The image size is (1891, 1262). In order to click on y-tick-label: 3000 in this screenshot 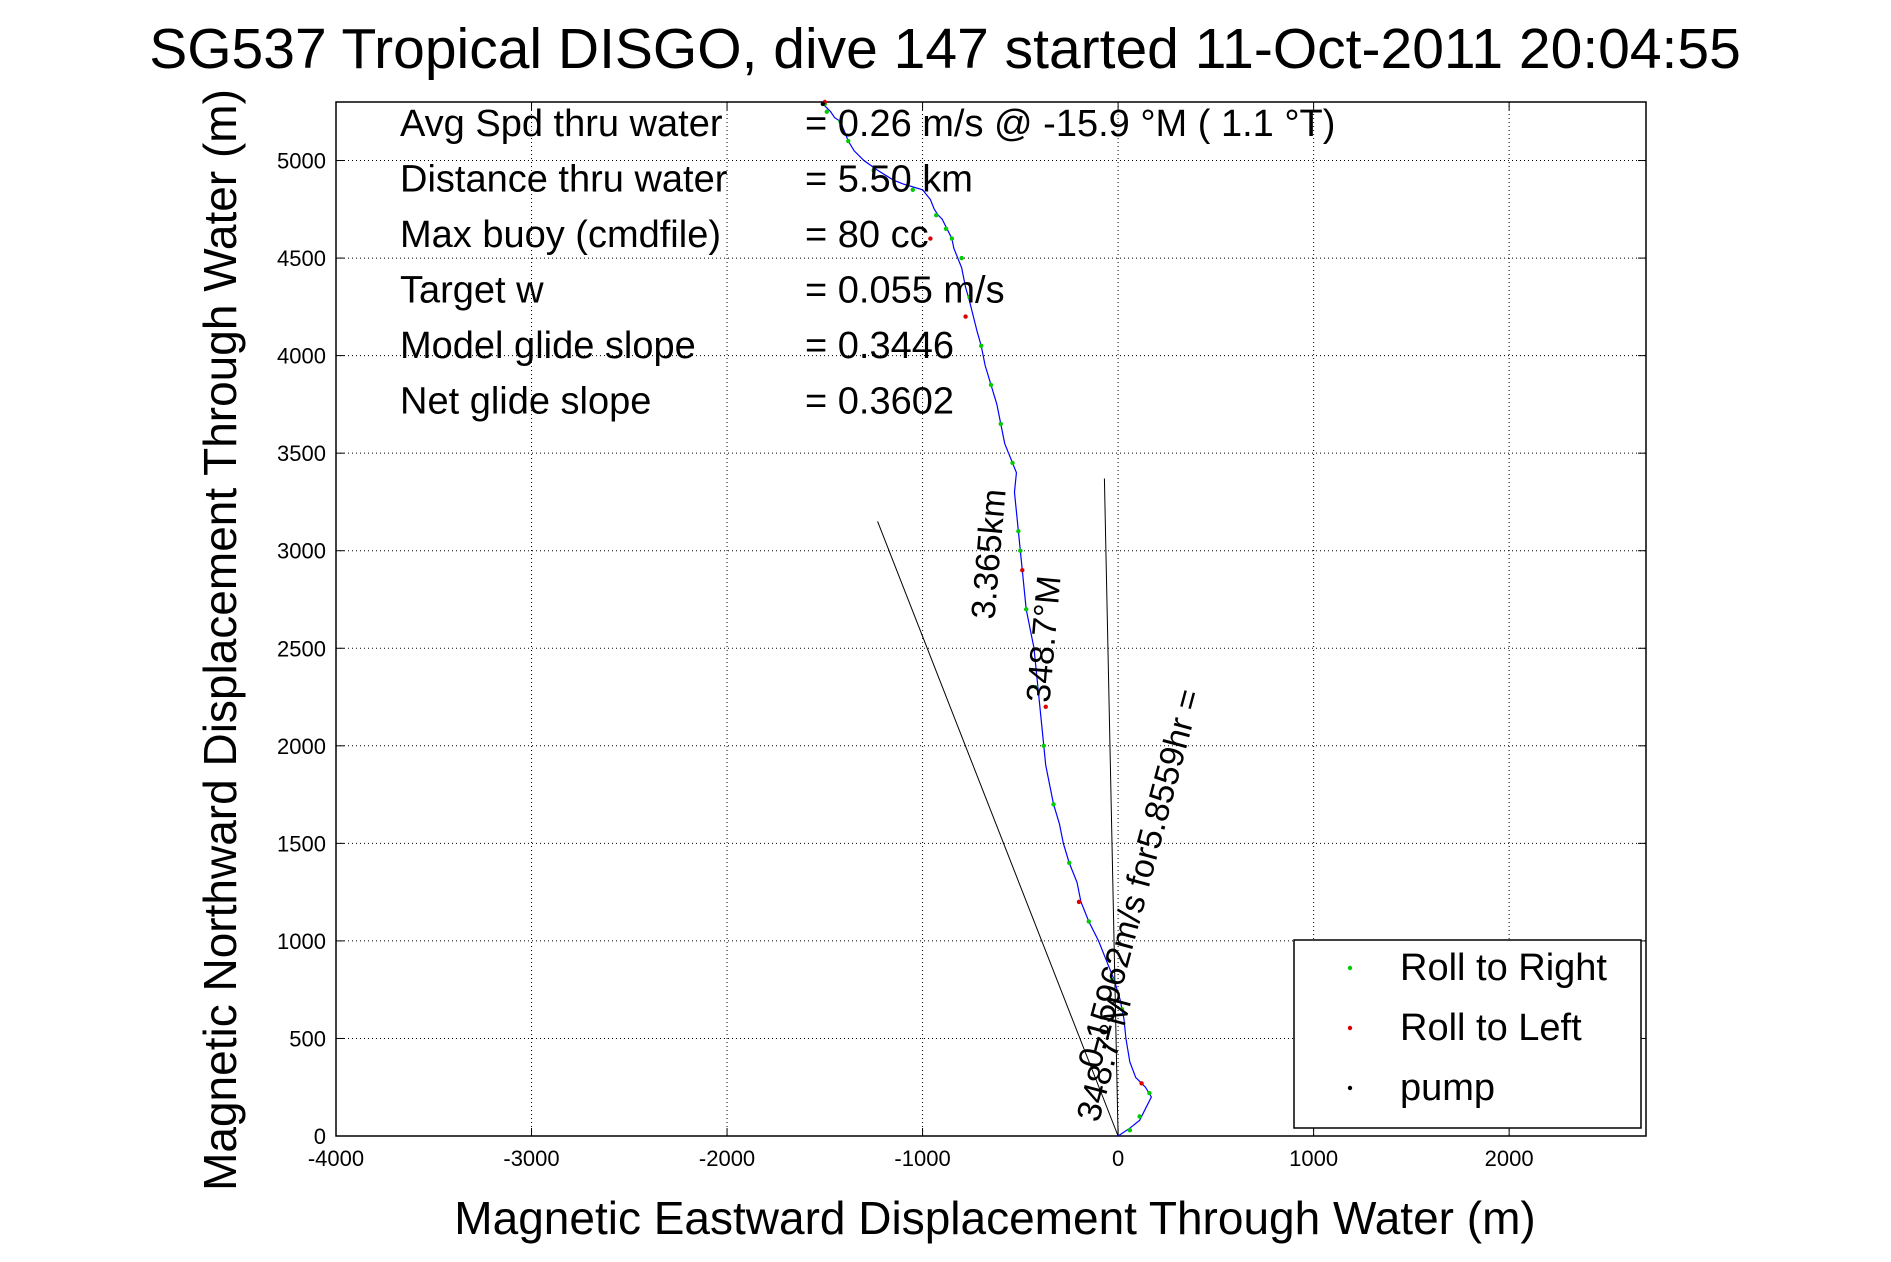, I will do `click(301, 551)`.